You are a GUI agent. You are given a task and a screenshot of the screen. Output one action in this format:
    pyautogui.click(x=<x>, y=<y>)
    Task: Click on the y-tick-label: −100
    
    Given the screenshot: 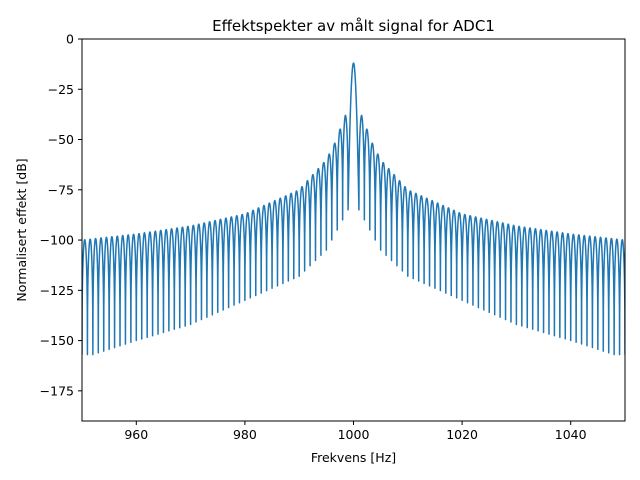 What is the action you would take?
    pyautogui.click(x=57, y=240)
    